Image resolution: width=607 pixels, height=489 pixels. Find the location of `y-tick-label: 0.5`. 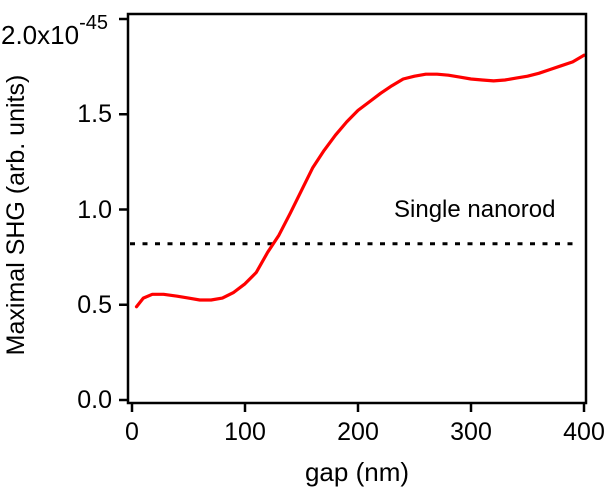

y-tick-label: 0.5 is located at coordinates (94, 304).